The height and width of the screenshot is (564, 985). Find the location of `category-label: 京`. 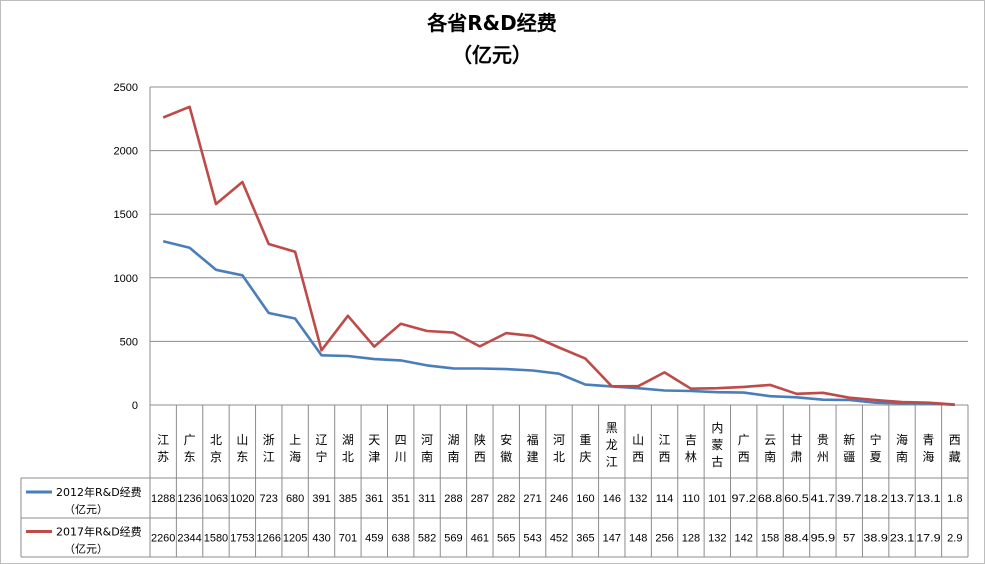

category-label: 京 is located at coordinates (216, 457).